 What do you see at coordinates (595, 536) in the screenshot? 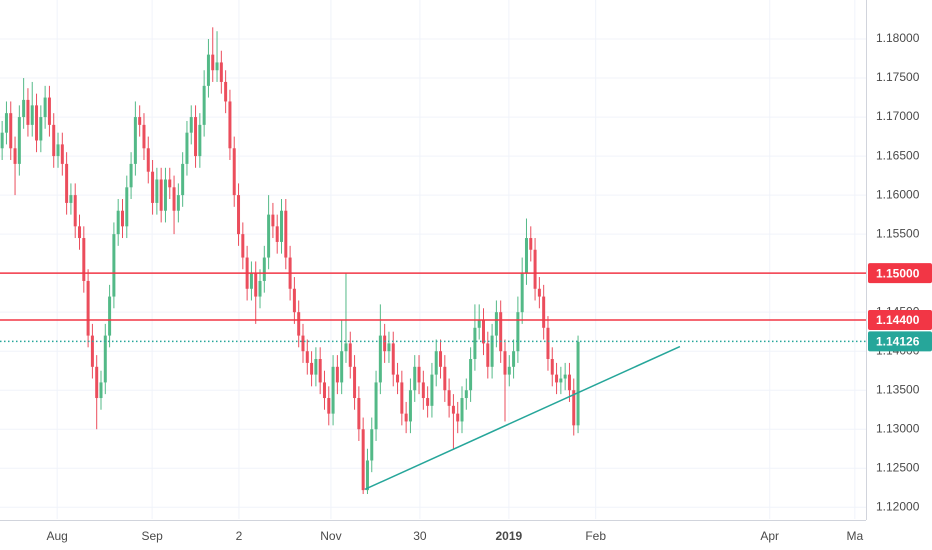
I see `x-tick-label: Feb` at bounding box center [595, 536].